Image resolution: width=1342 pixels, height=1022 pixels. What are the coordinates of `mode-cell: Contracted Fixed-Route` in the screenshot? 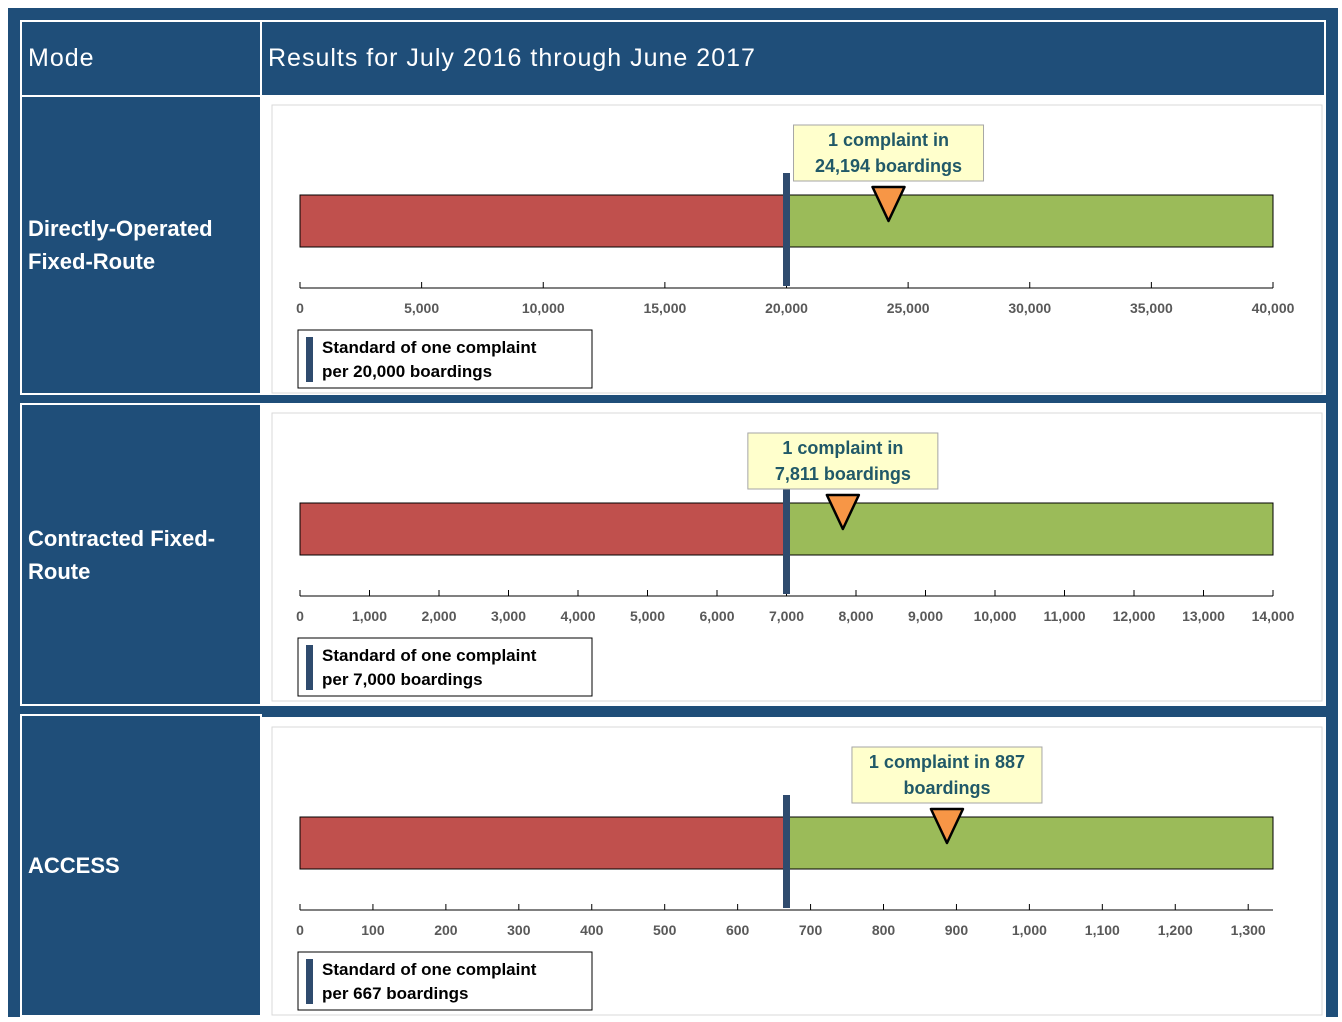 It's located at (141, 554).